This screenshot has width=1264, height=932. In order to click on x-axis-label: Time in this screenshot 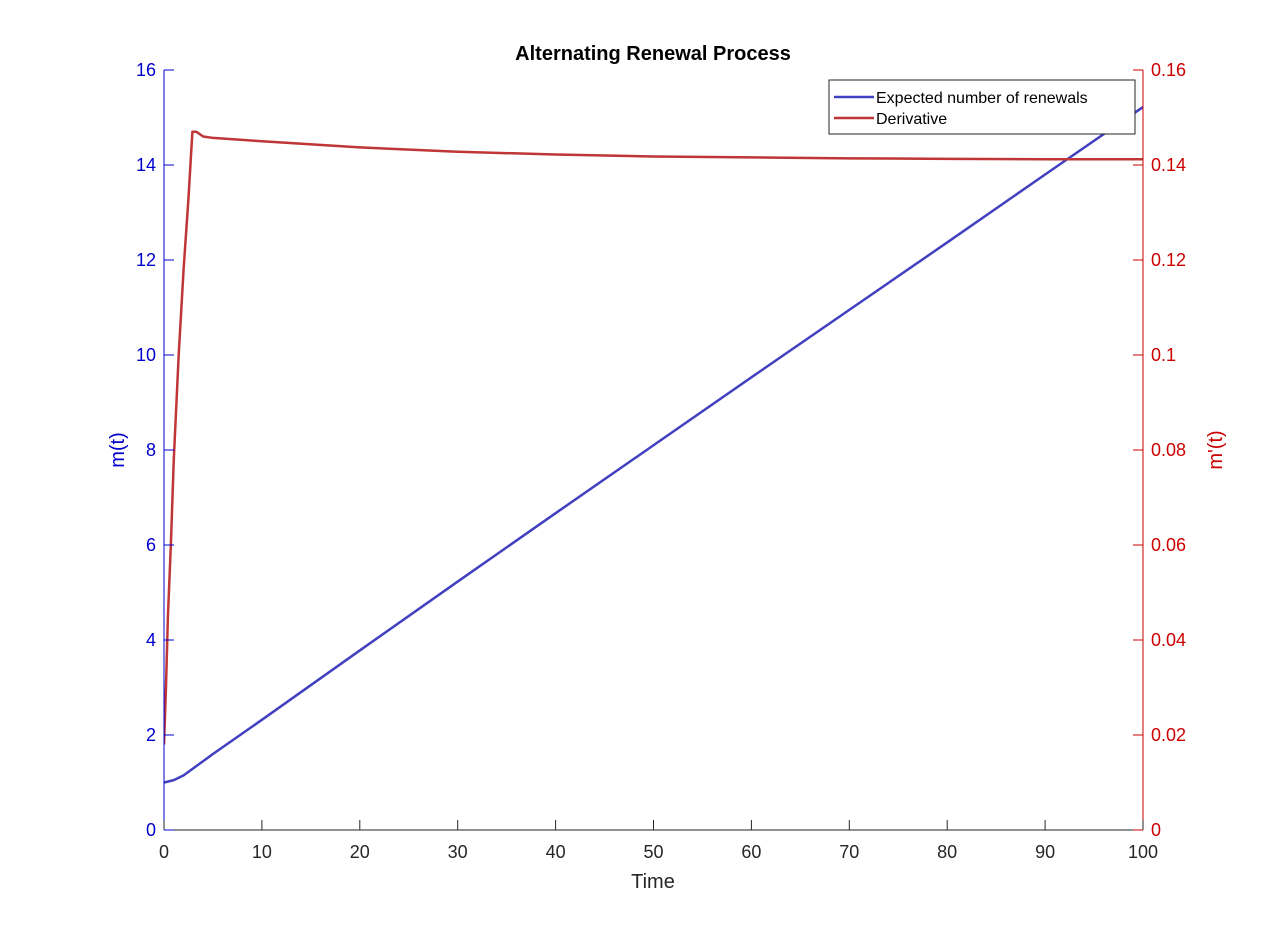, I will do `click(653, 882)`.